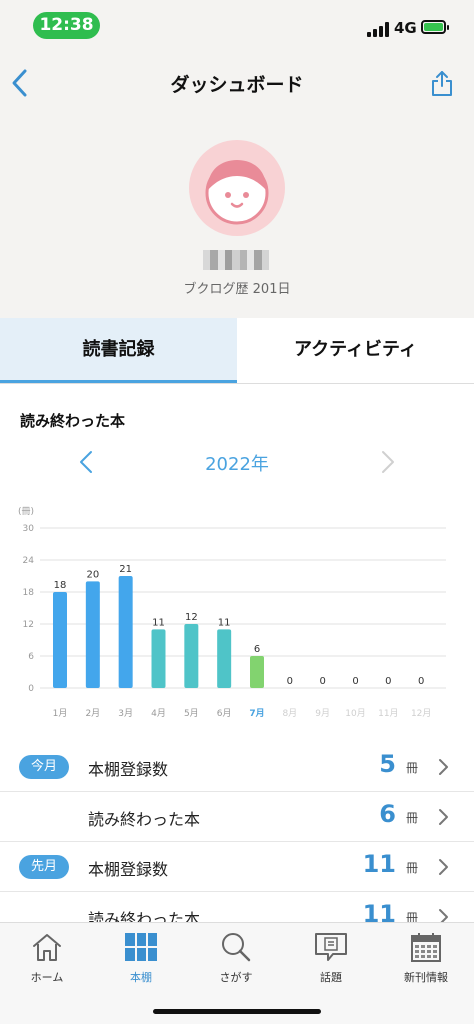 Image resolution: width=474 pixels, height=1024 pixels. I want to click on page-title: ダッシュボード, so click(237, 85).